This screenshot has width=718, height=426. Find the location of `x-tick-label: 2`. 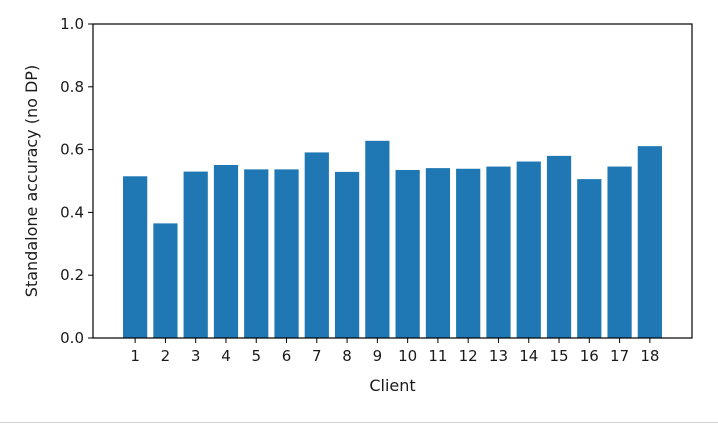

x-tick-label: 2 is located at coordinates (166, 356).